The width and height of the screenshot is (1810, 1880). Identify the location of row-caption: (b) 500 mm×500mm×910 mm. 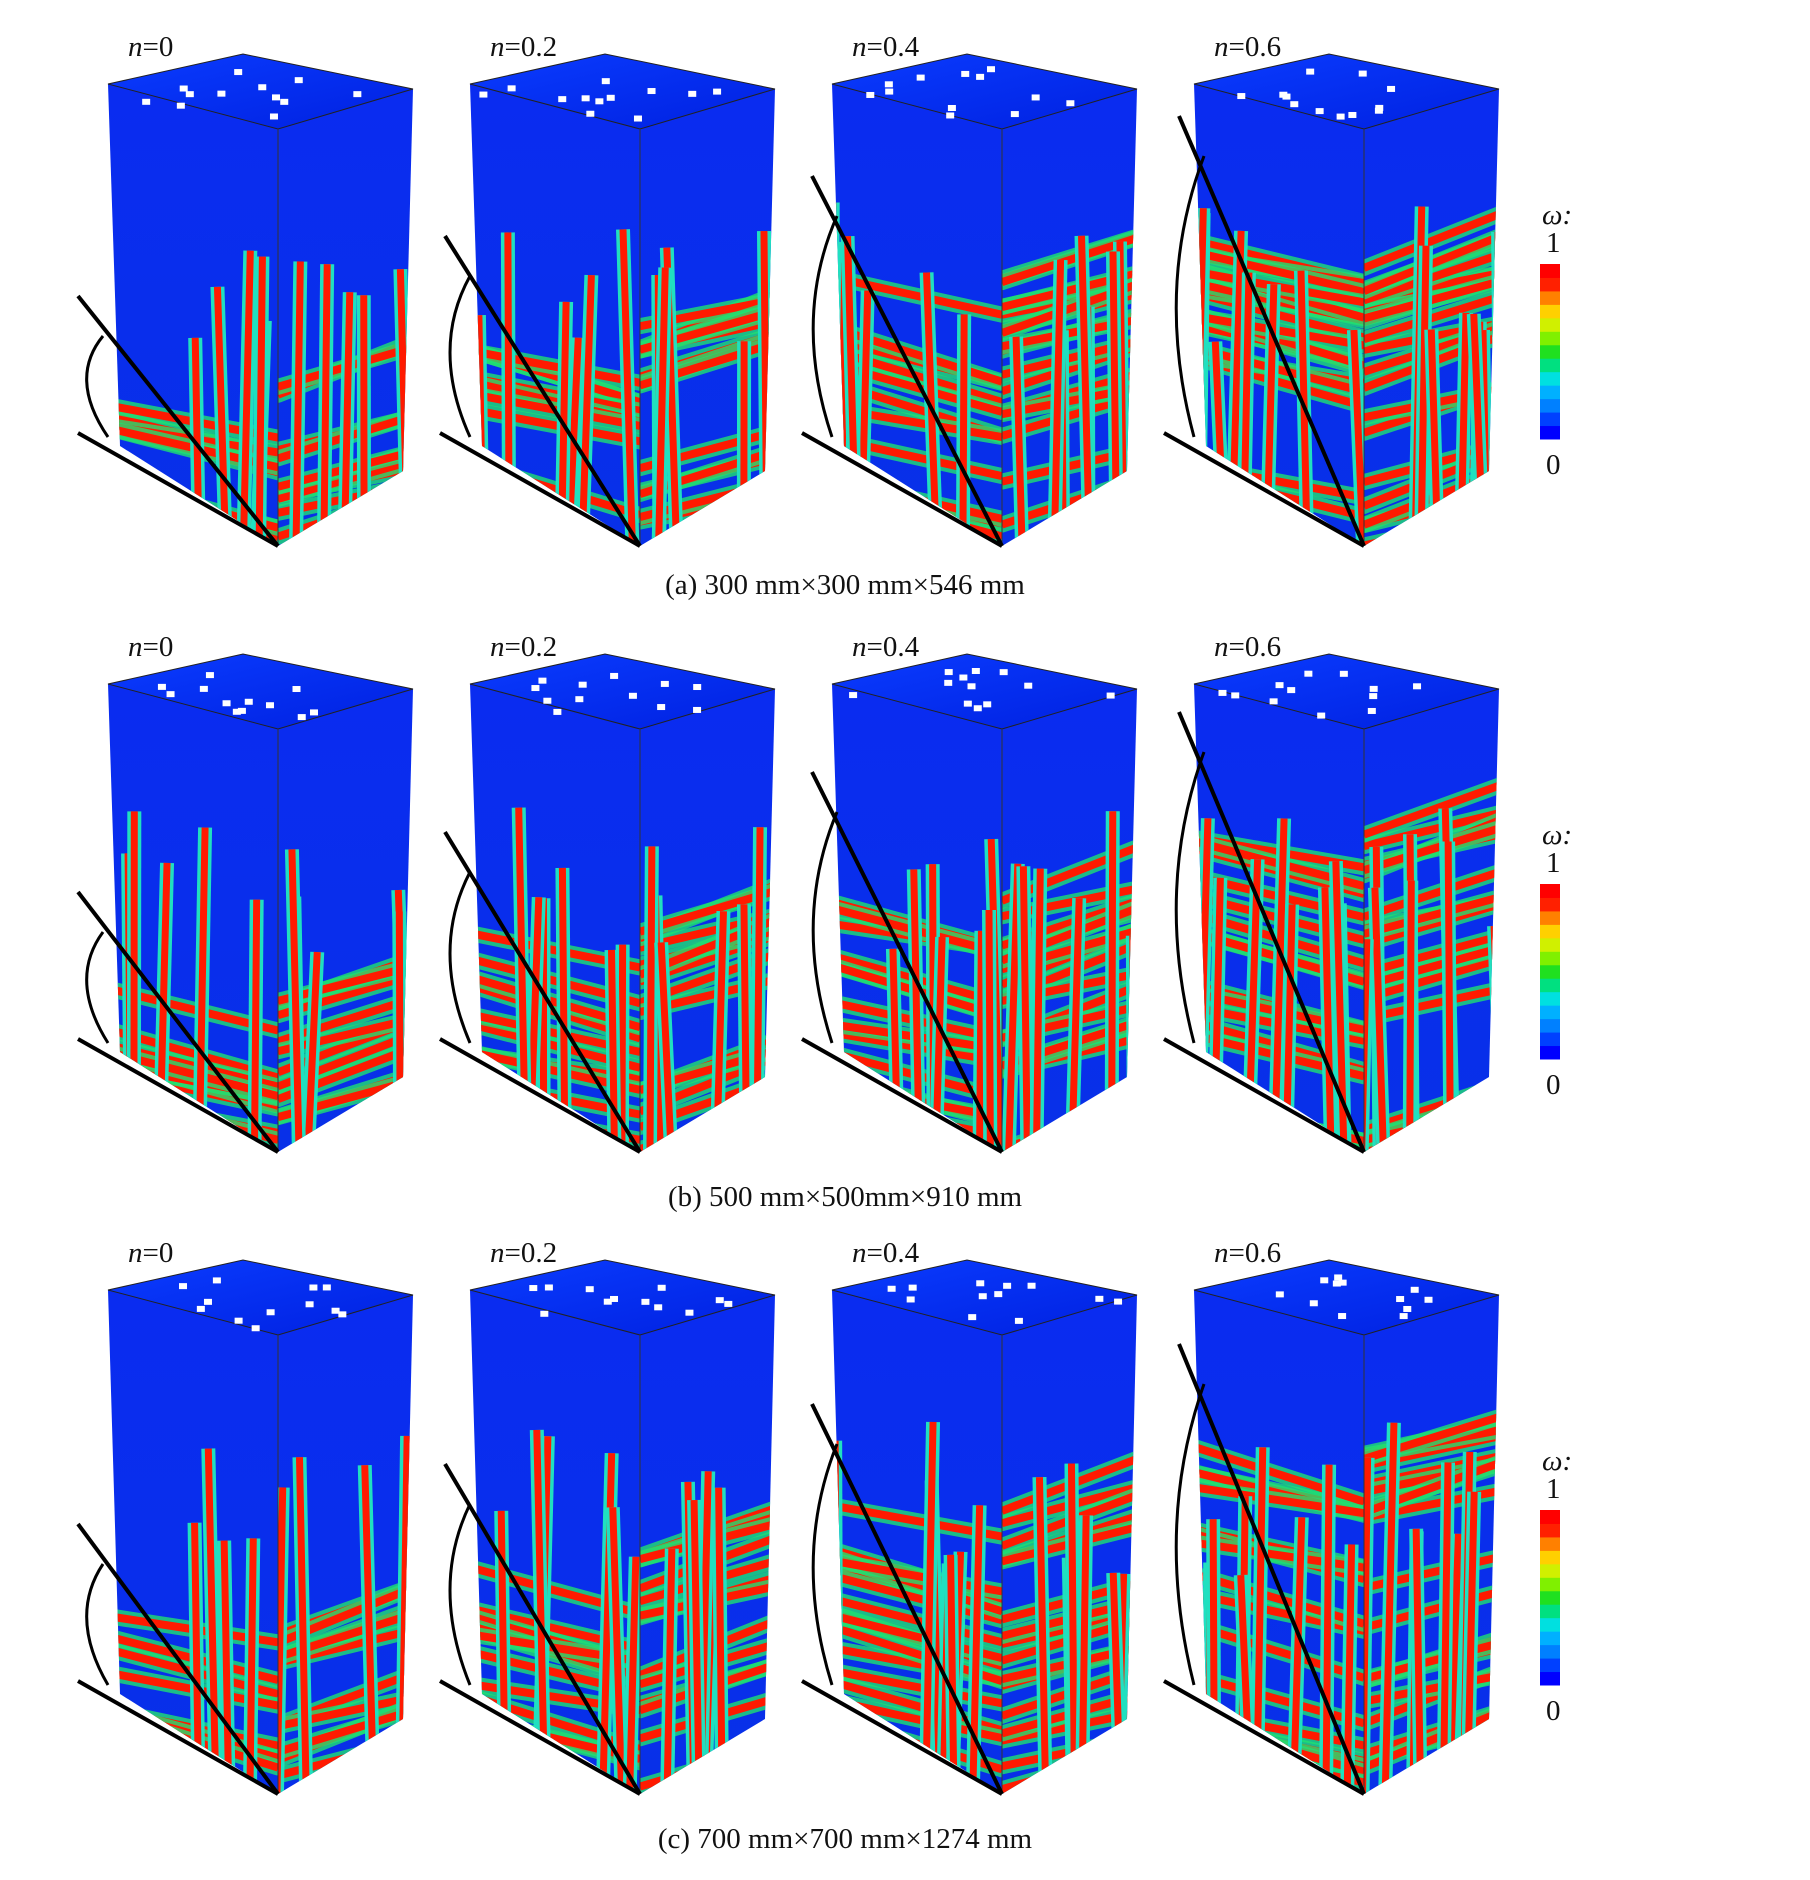
(845, 1197).